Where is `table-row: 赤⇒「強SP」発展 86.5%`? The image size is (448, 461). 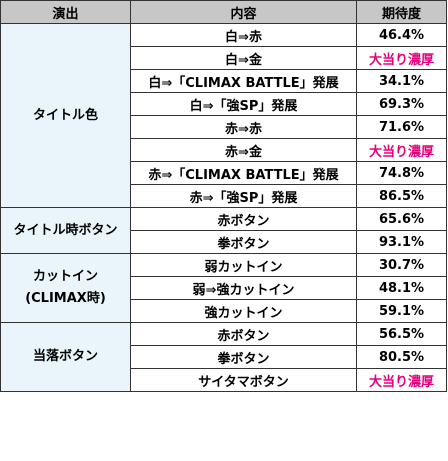 table-row: 赤⇒「強SP」発展 86.5% is located at coordinates (224, 196).